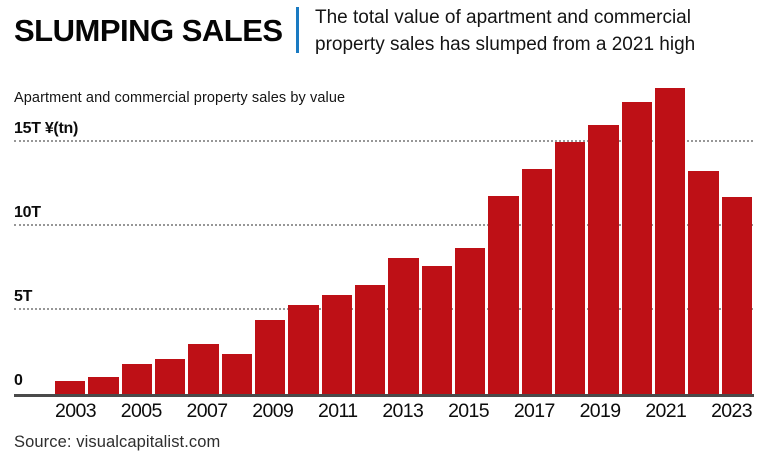 Image resolution: width=768 pixels, height=462 pixels. I want to click on page-title: SLUMPING SALES, so click(148, 30).